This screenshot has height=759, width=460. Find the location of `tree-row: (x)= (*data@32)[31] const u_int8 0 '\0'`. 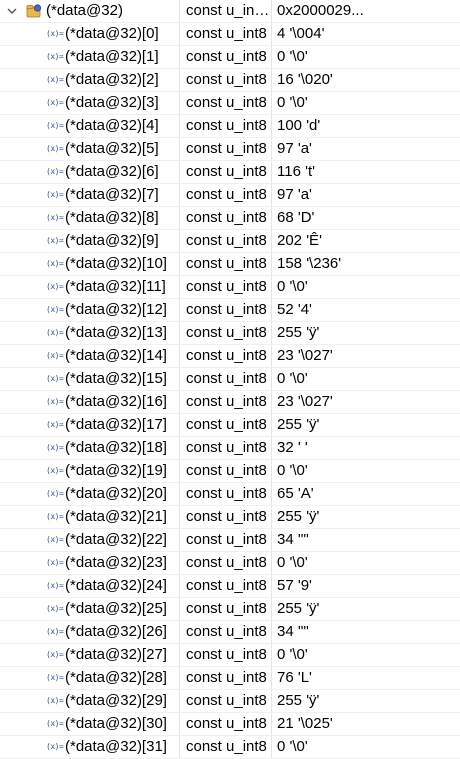

tree-row: (x)= (*data@32)[31] const u_int8 0 '\0' is located at coordinates (230, 747).